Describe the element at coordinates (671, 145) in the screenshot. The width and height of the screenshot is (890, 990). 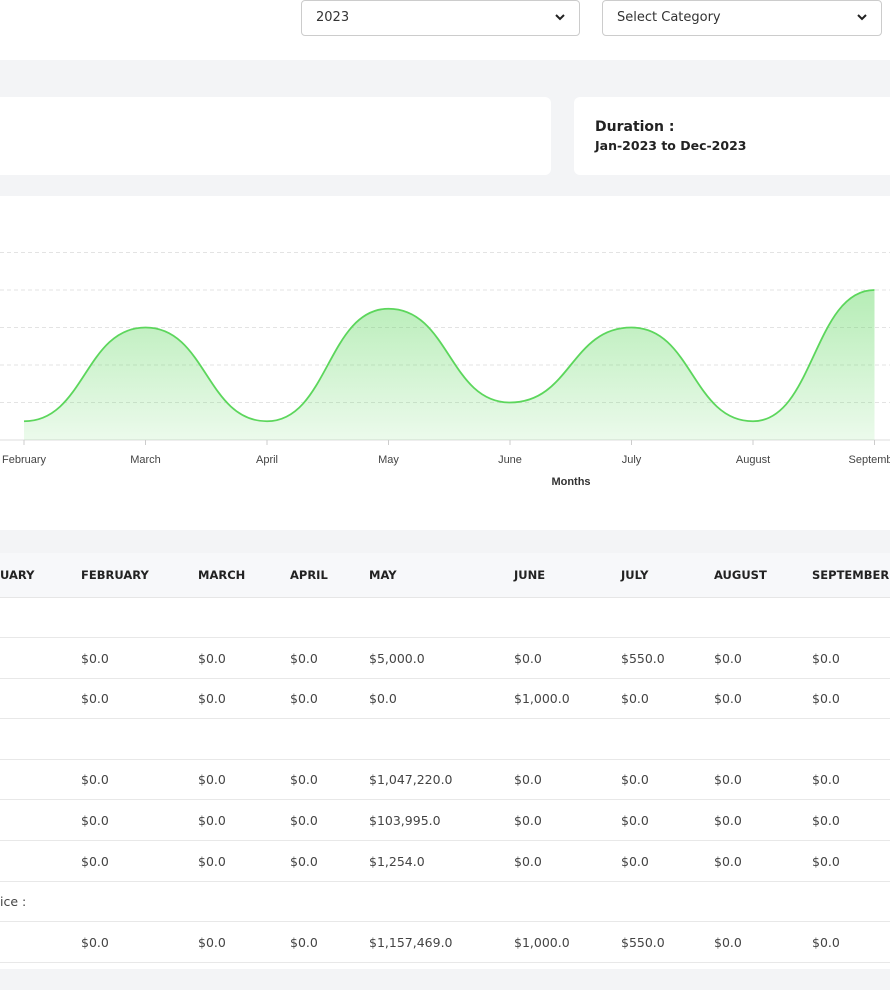
I see `duration-value: Jan-2023 to Dec-2023` at that location.